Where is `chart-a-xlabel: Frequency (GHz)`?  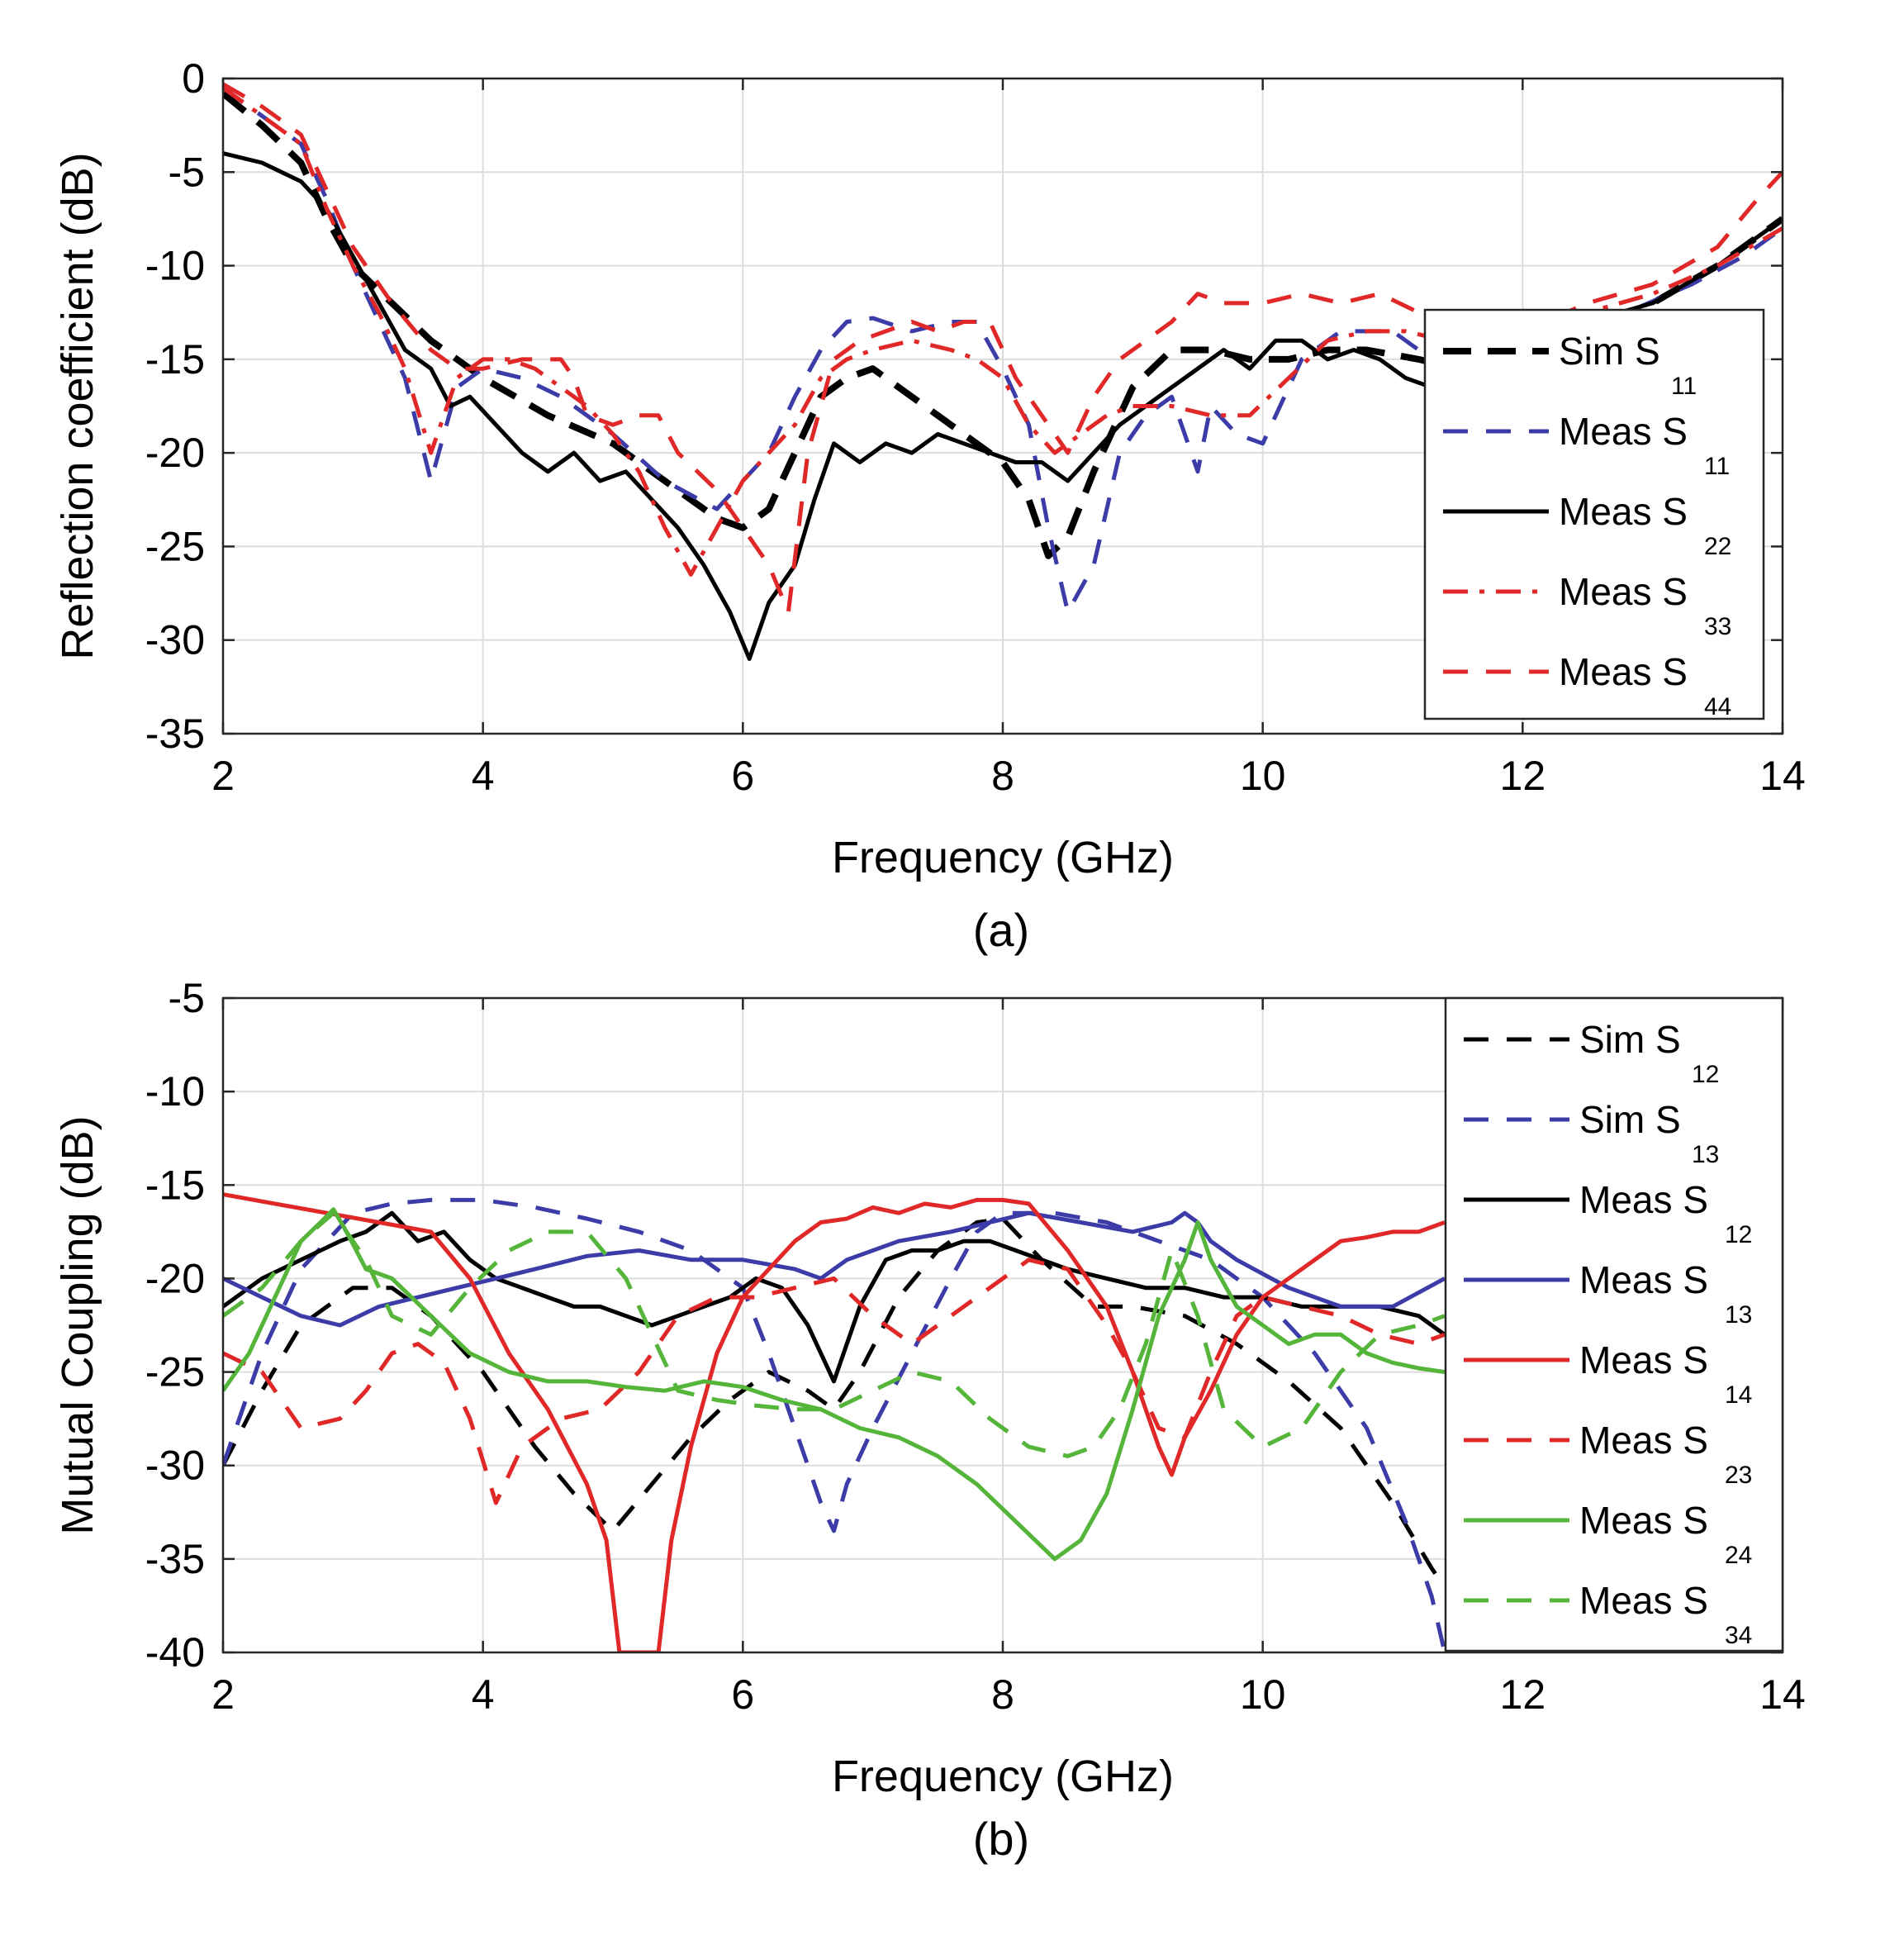
chart-a-xlabel: Frequency (GHz) is located at coordinates (1003, 857).